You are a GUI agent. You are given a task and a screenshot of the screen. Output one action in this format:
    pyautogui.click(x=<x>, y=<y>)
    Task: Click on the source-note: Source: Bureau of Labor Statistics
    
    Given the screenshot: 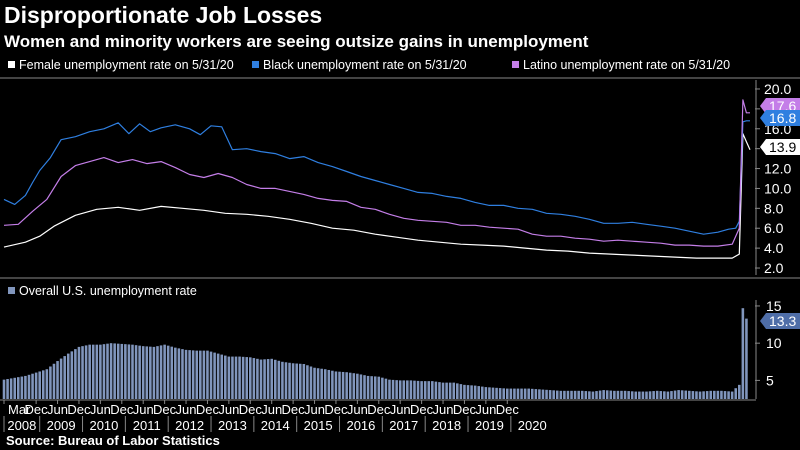 What is the action you would take?
    pyautogui.click(x=113, y=440)
    